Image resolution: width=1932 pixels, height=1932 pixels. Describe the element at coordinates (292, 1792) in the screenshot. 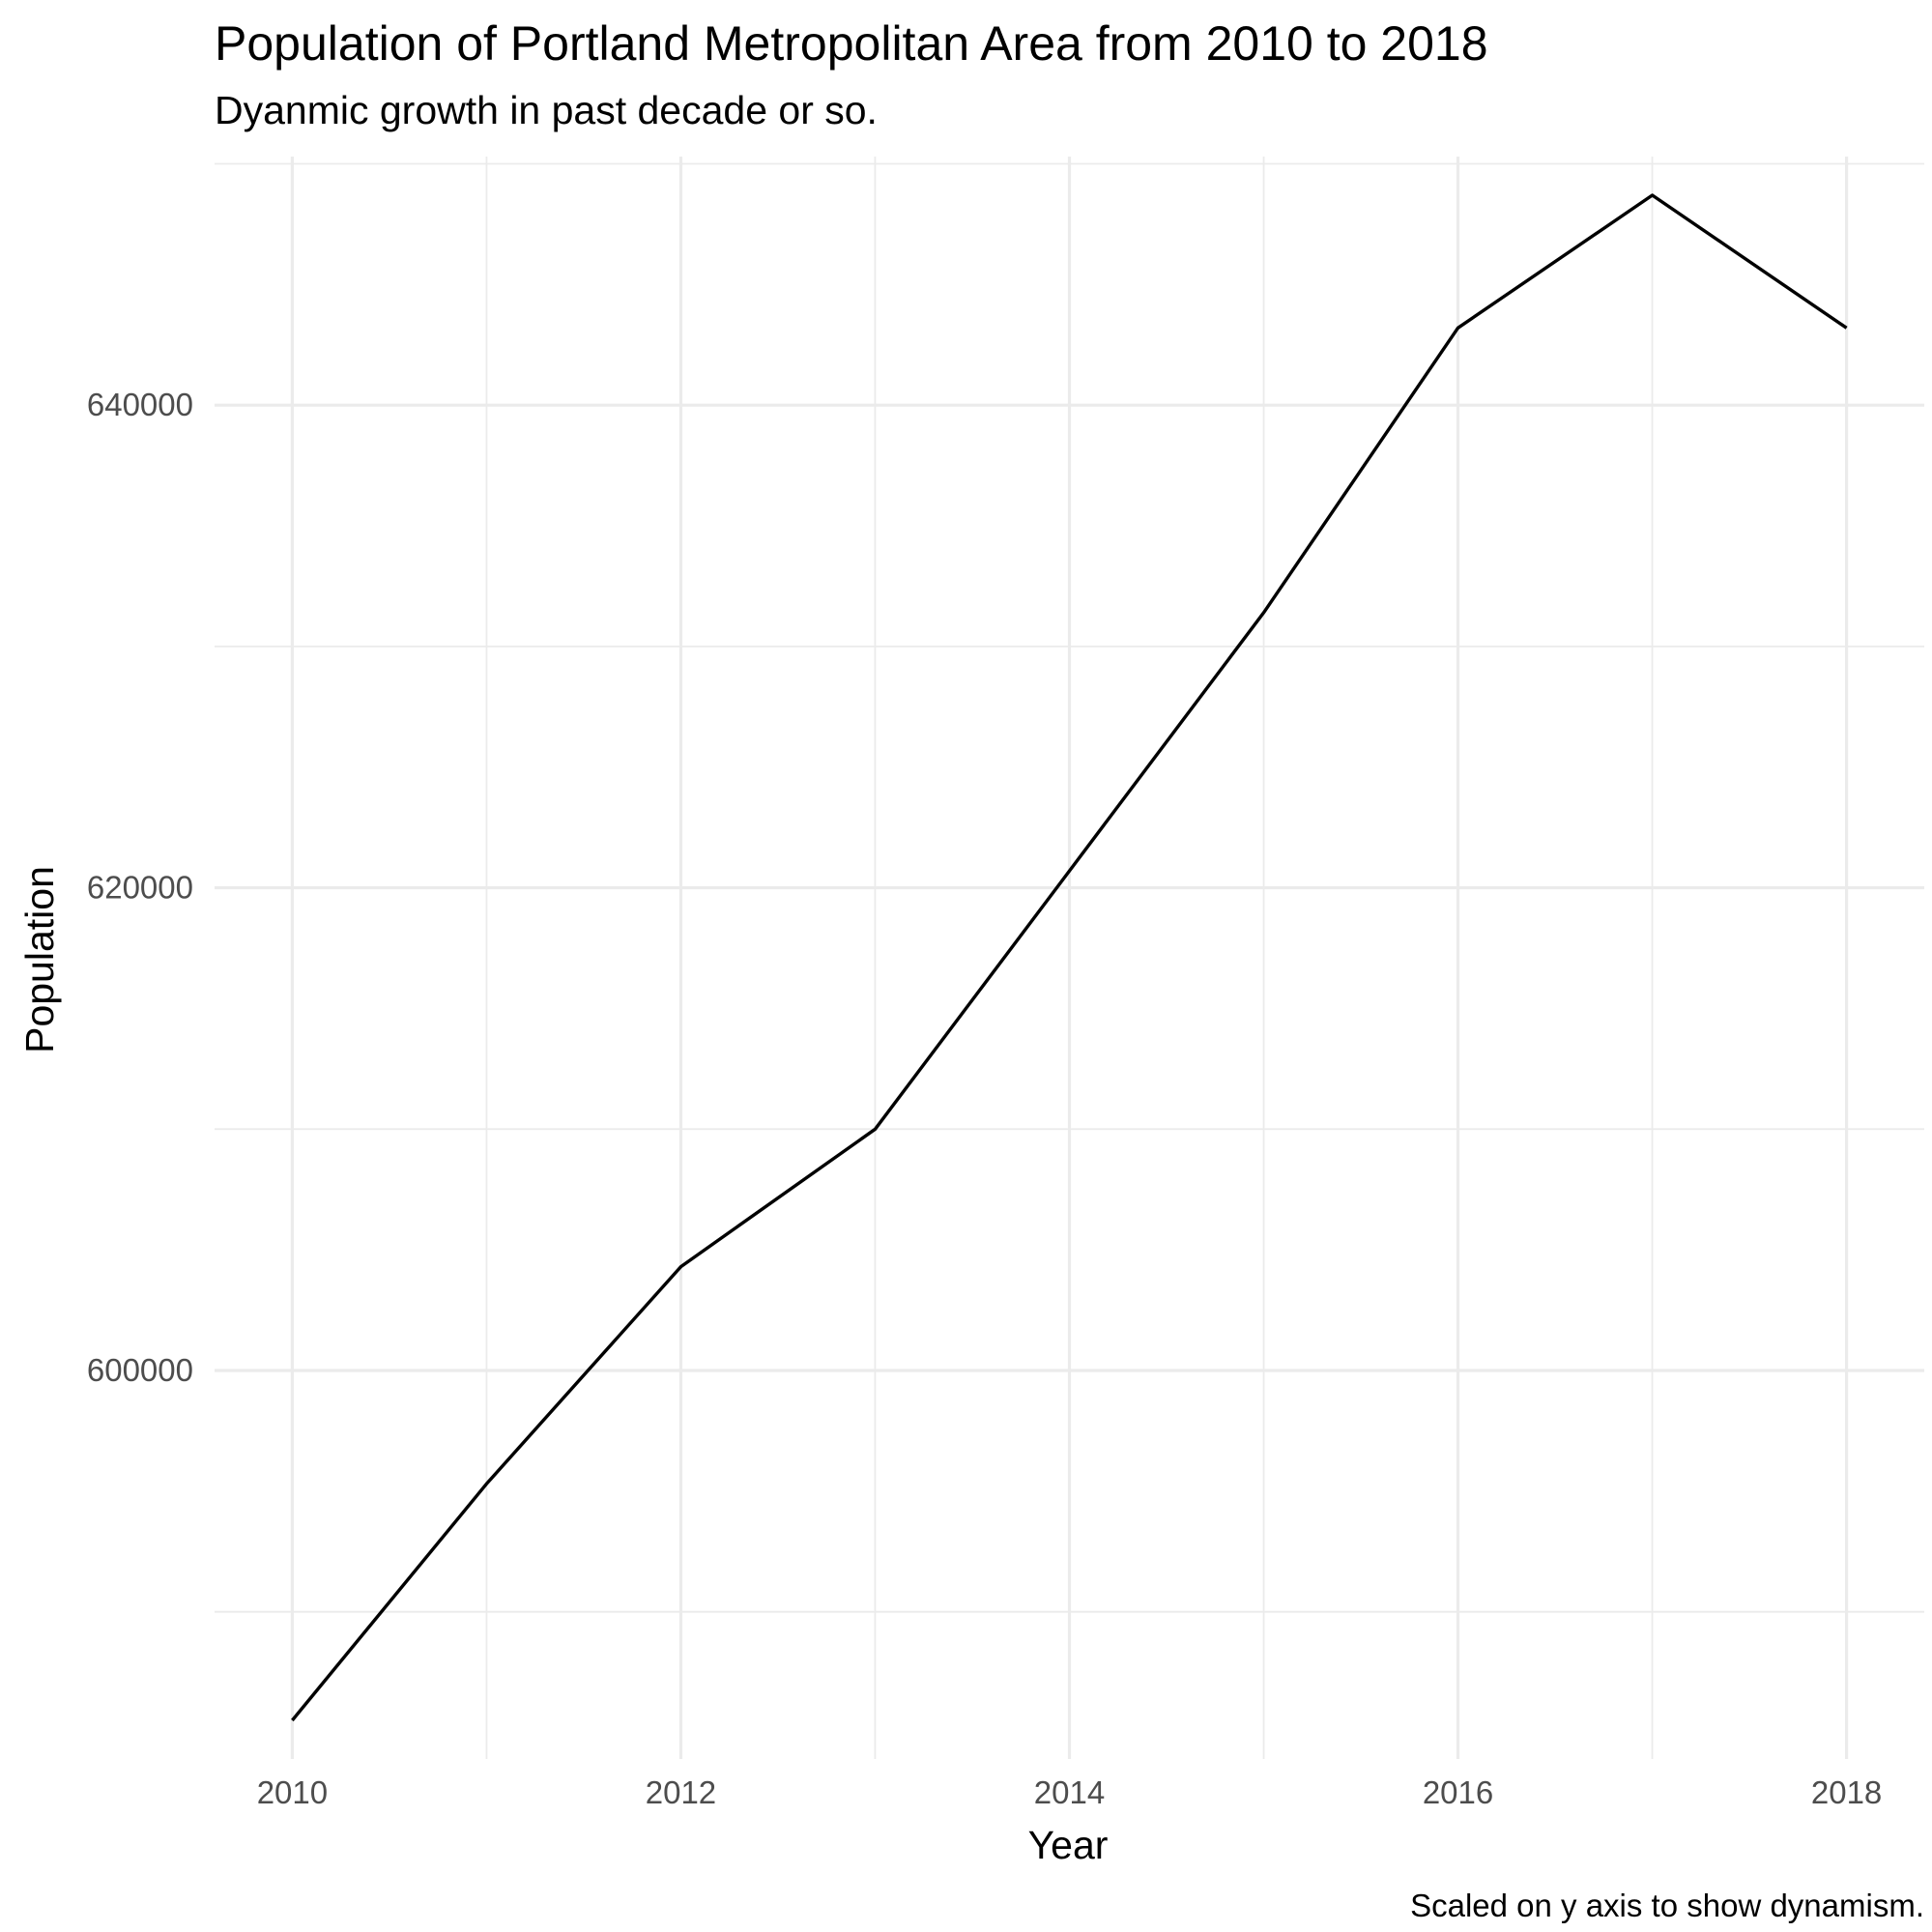

I see `x-tick-label: 2010` at that location.